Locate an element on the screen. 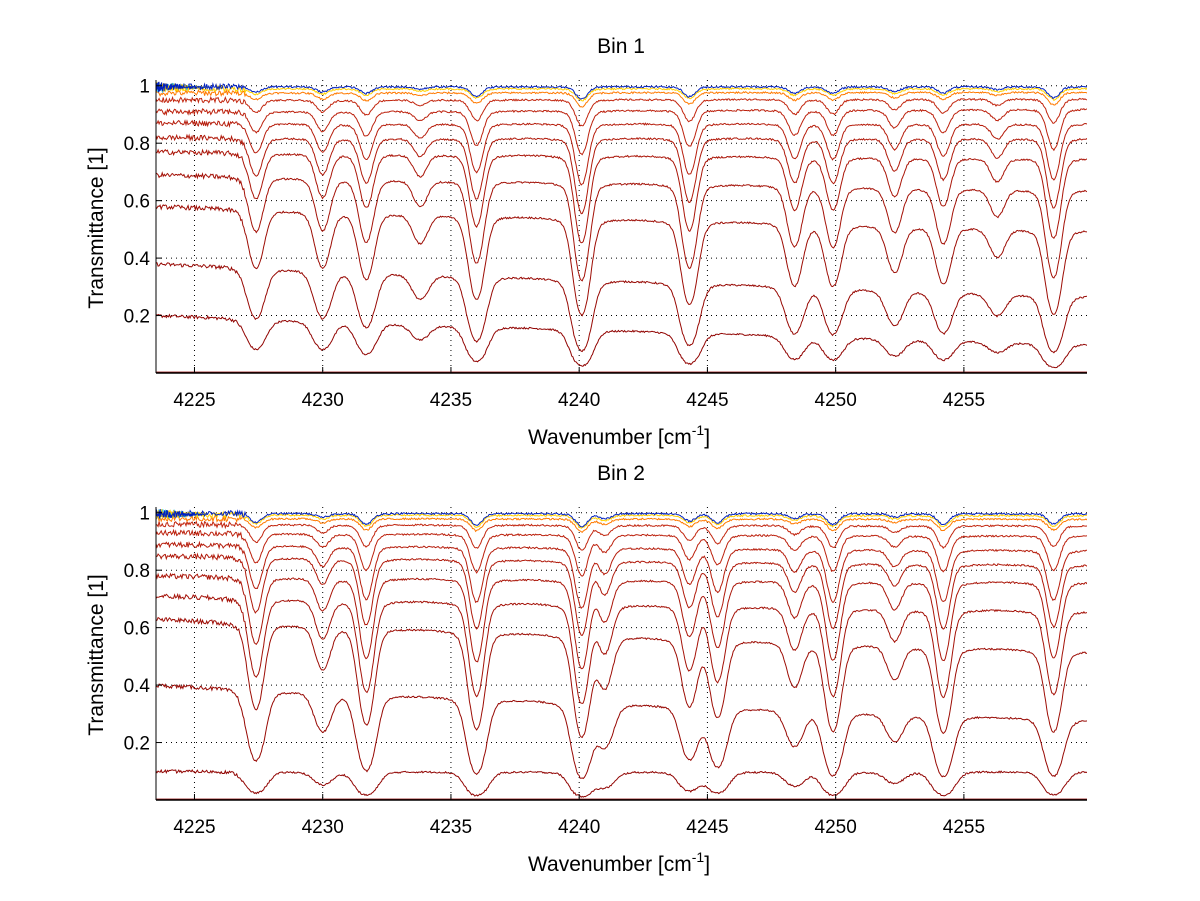 This screenshot has height=901, width=1200. bin-1-x-axis-label-end: ] is located at coordinates (707, 437).